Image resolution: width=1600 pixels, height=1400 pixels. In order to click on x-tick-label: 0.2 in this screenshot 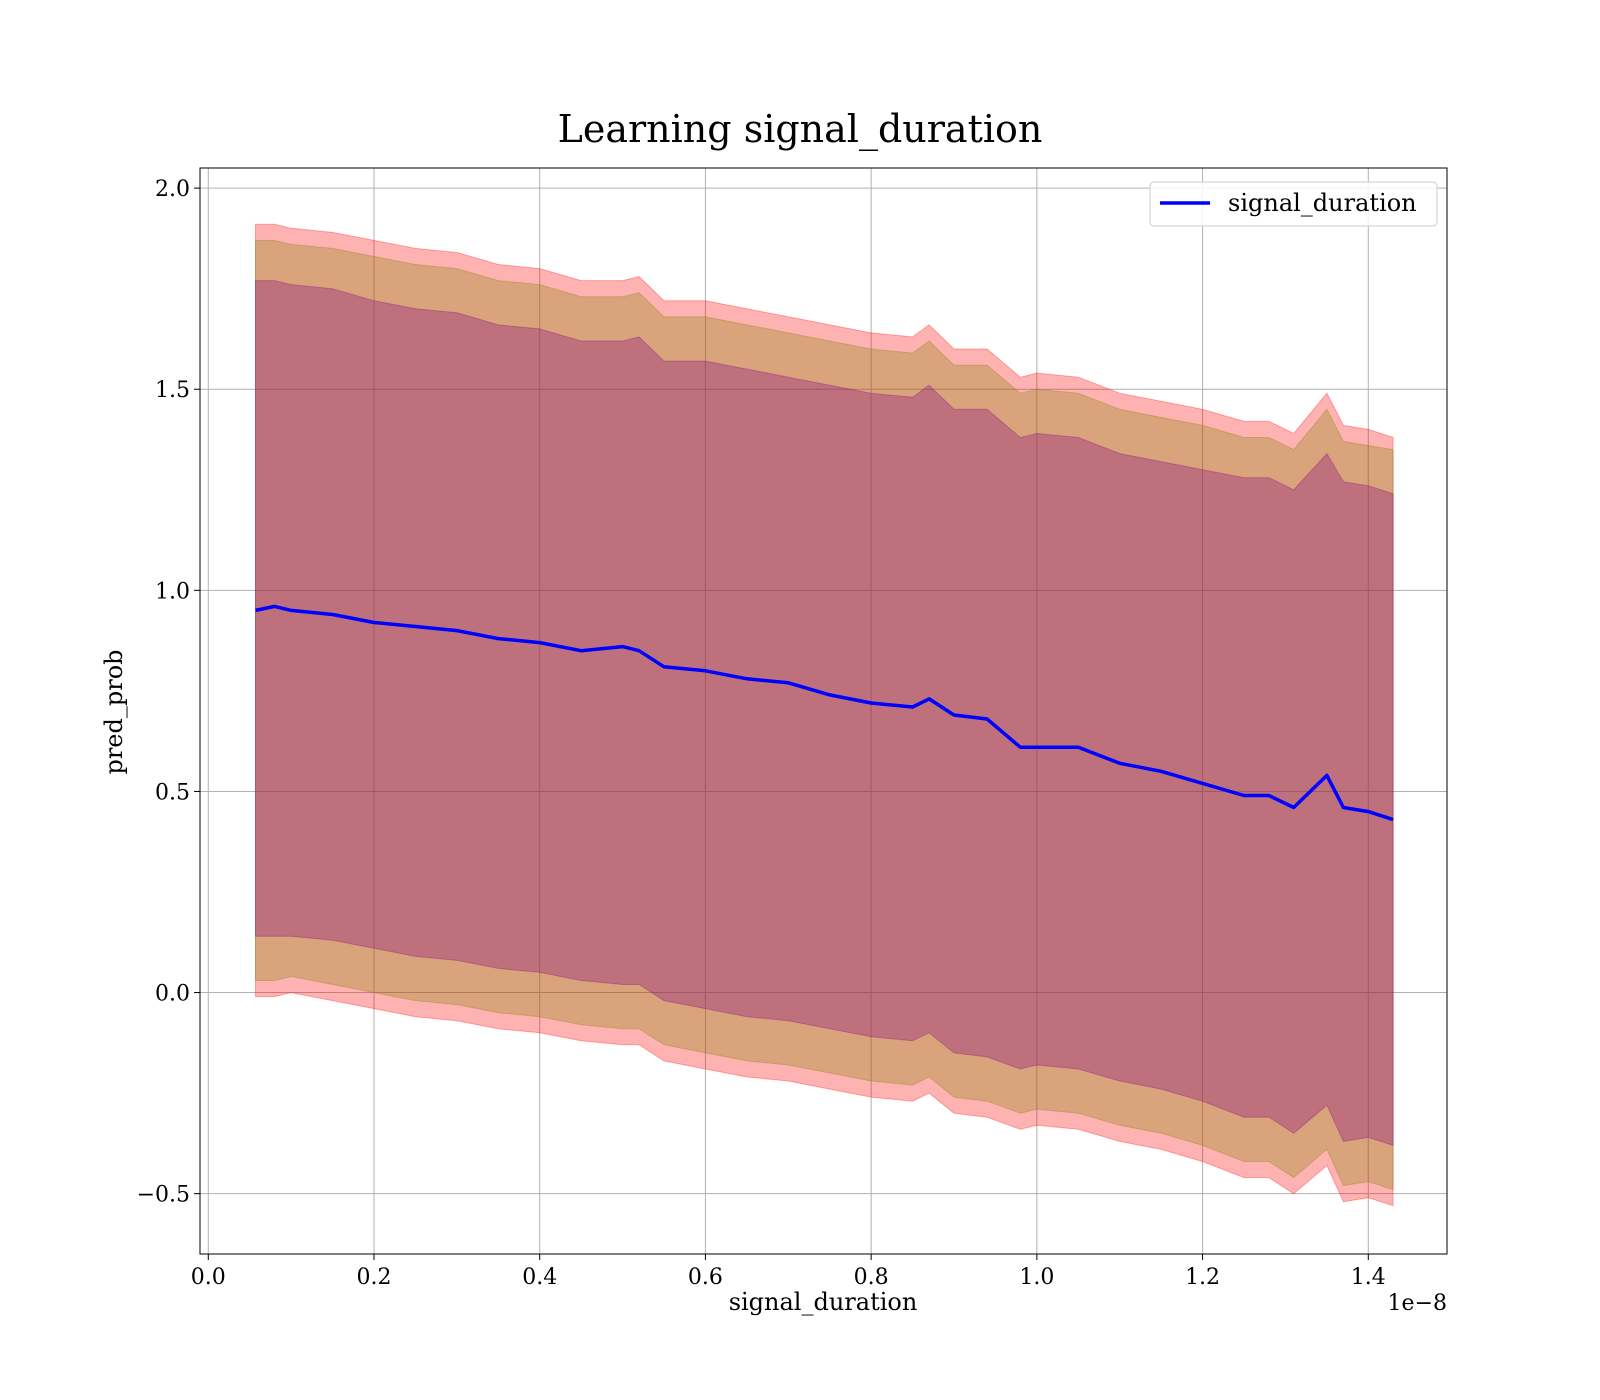, I will do `click(374, 1277)`.